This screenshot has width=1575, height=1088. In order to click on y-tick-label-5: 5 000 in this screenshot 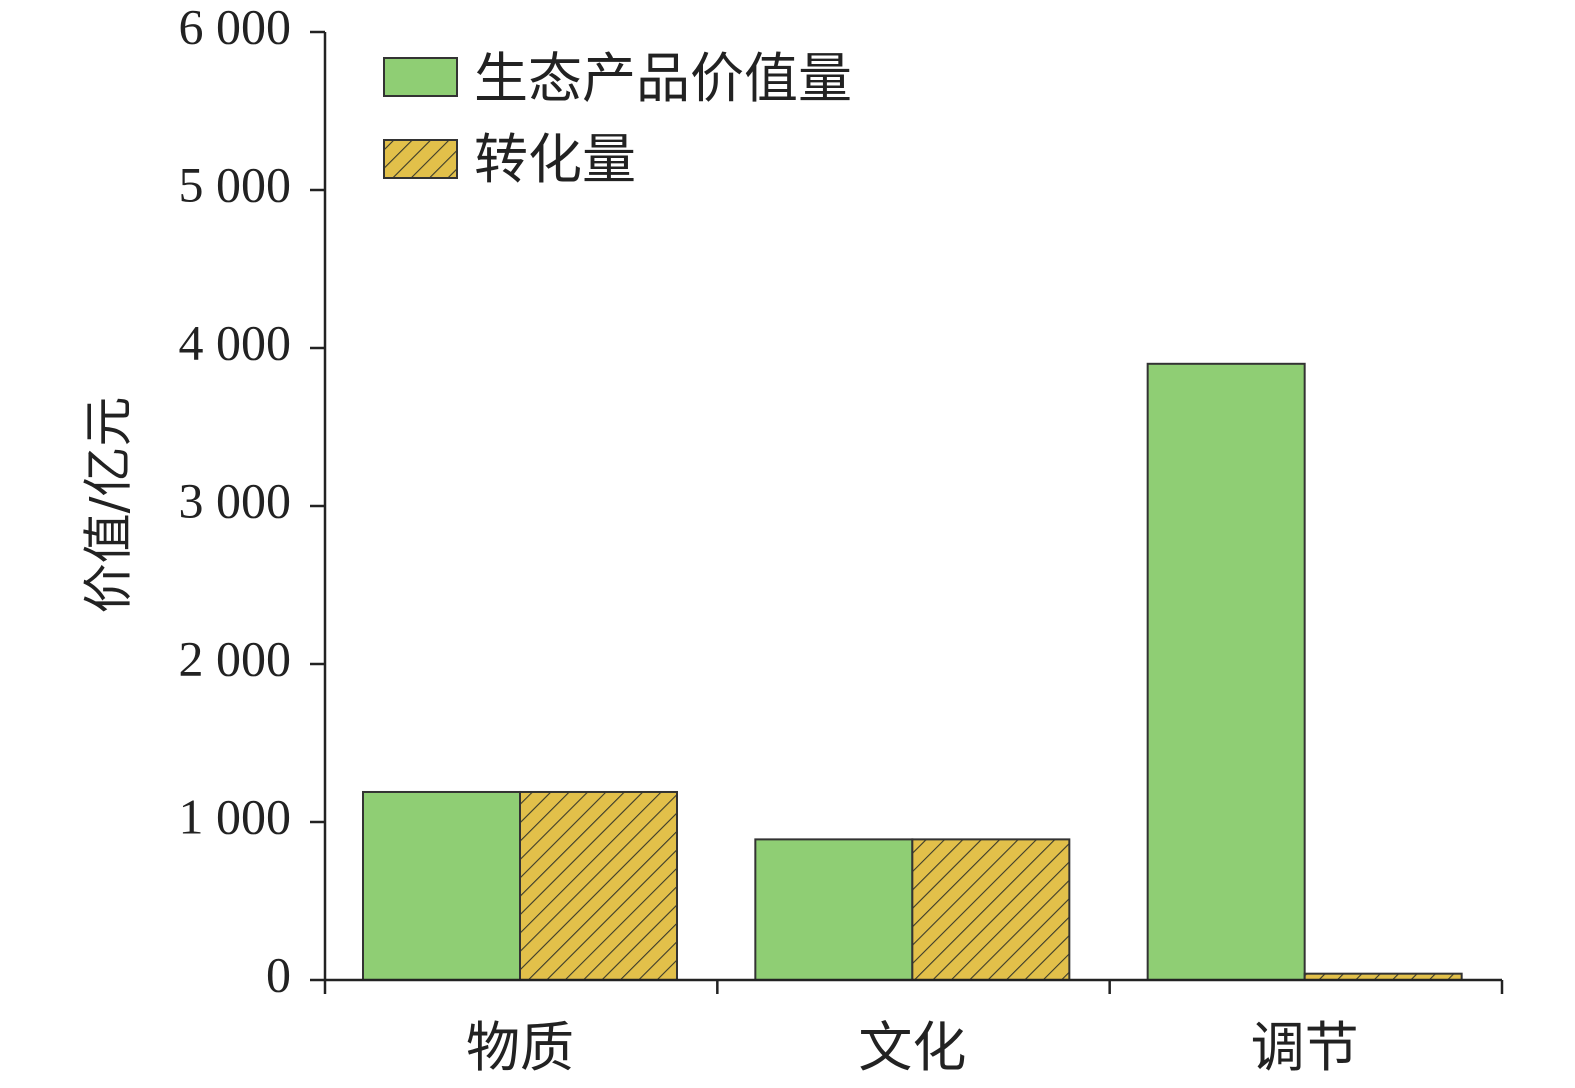, I will do `click(235, 184)`.